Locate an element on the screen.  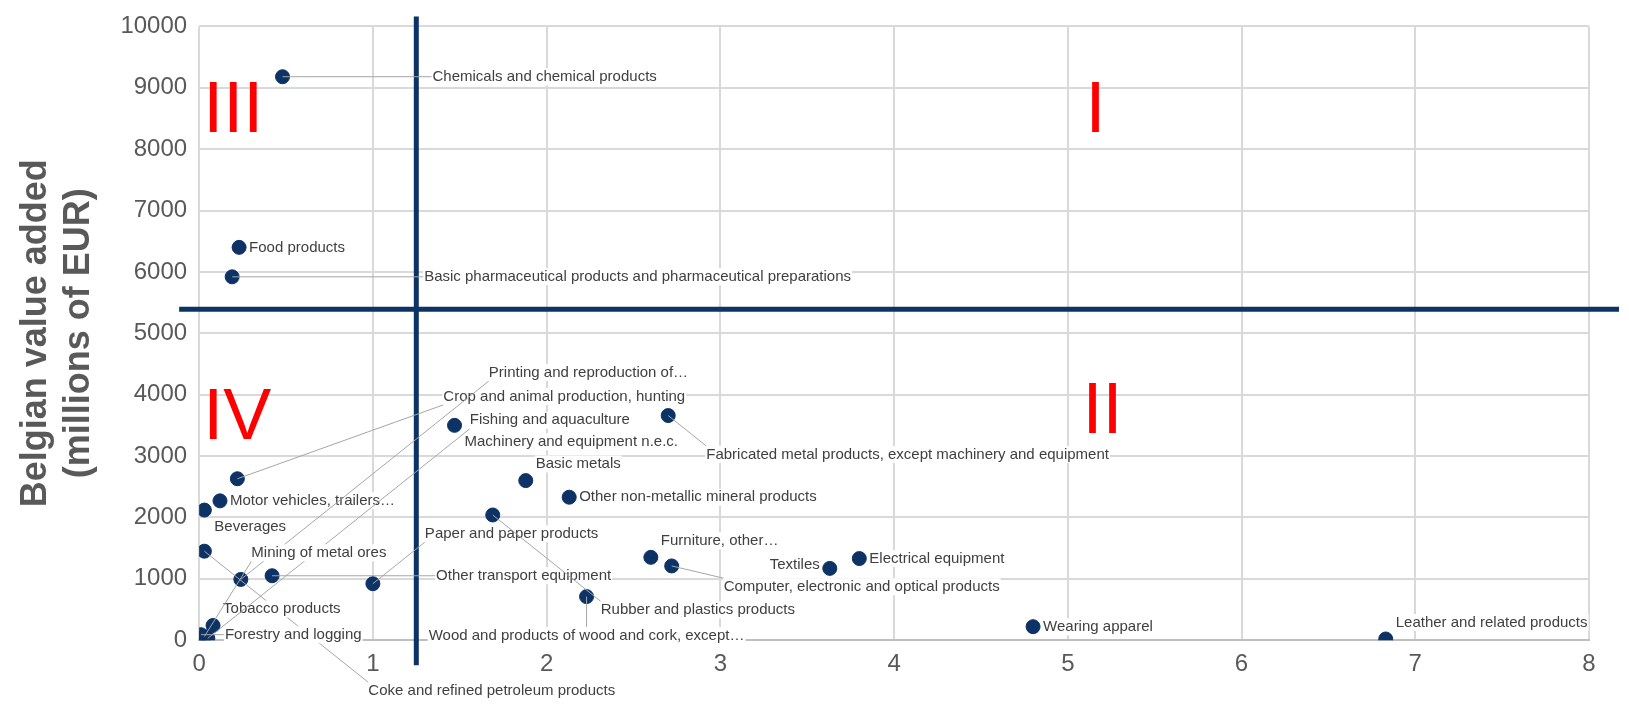
y-tick-label: 7000 is located at coordinates (160, 209).